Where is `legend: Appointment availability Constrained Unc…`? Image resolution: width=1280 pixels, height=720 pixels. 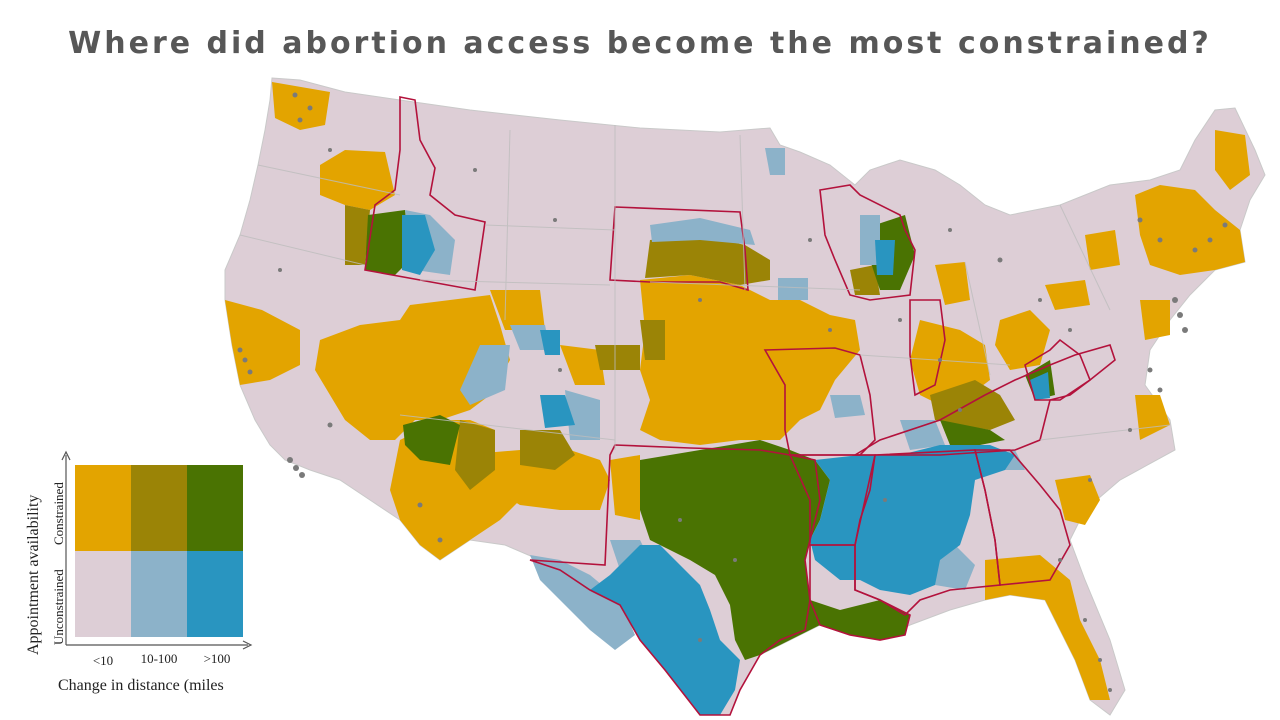
legend: Appointment availability Constrained Unc… is located at coordinates (139, 572).